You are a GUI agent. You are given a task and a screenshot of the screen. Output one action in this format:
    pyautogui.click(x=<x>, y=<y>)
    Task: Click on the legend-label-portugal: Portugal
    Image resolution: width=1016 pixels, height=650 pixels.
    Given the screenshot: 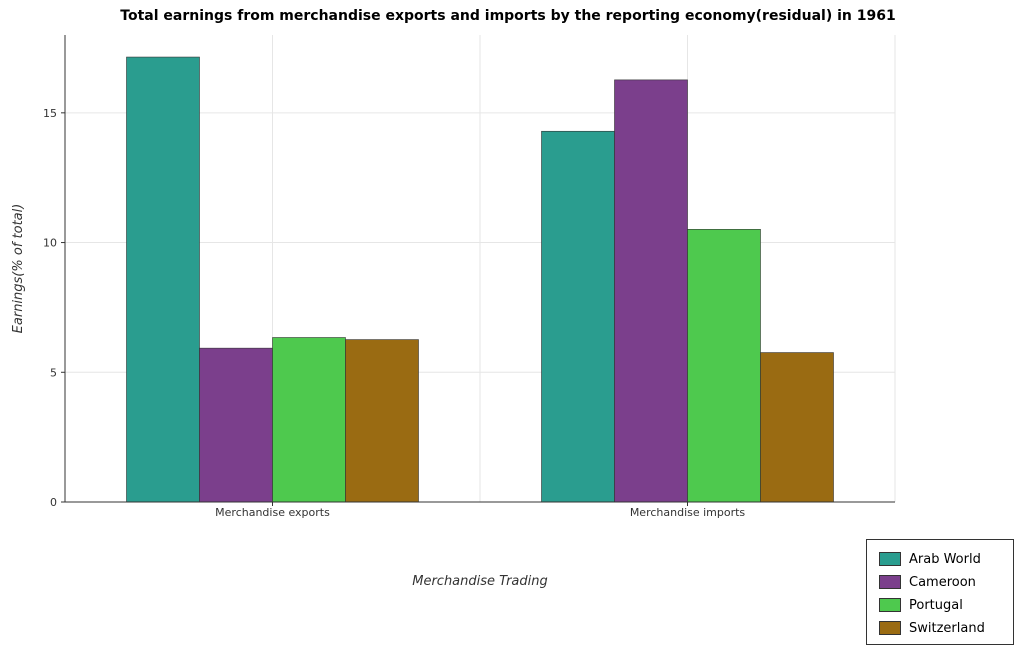 What is the action you would take?
    pyautogui.click(x=936, y=605)
    